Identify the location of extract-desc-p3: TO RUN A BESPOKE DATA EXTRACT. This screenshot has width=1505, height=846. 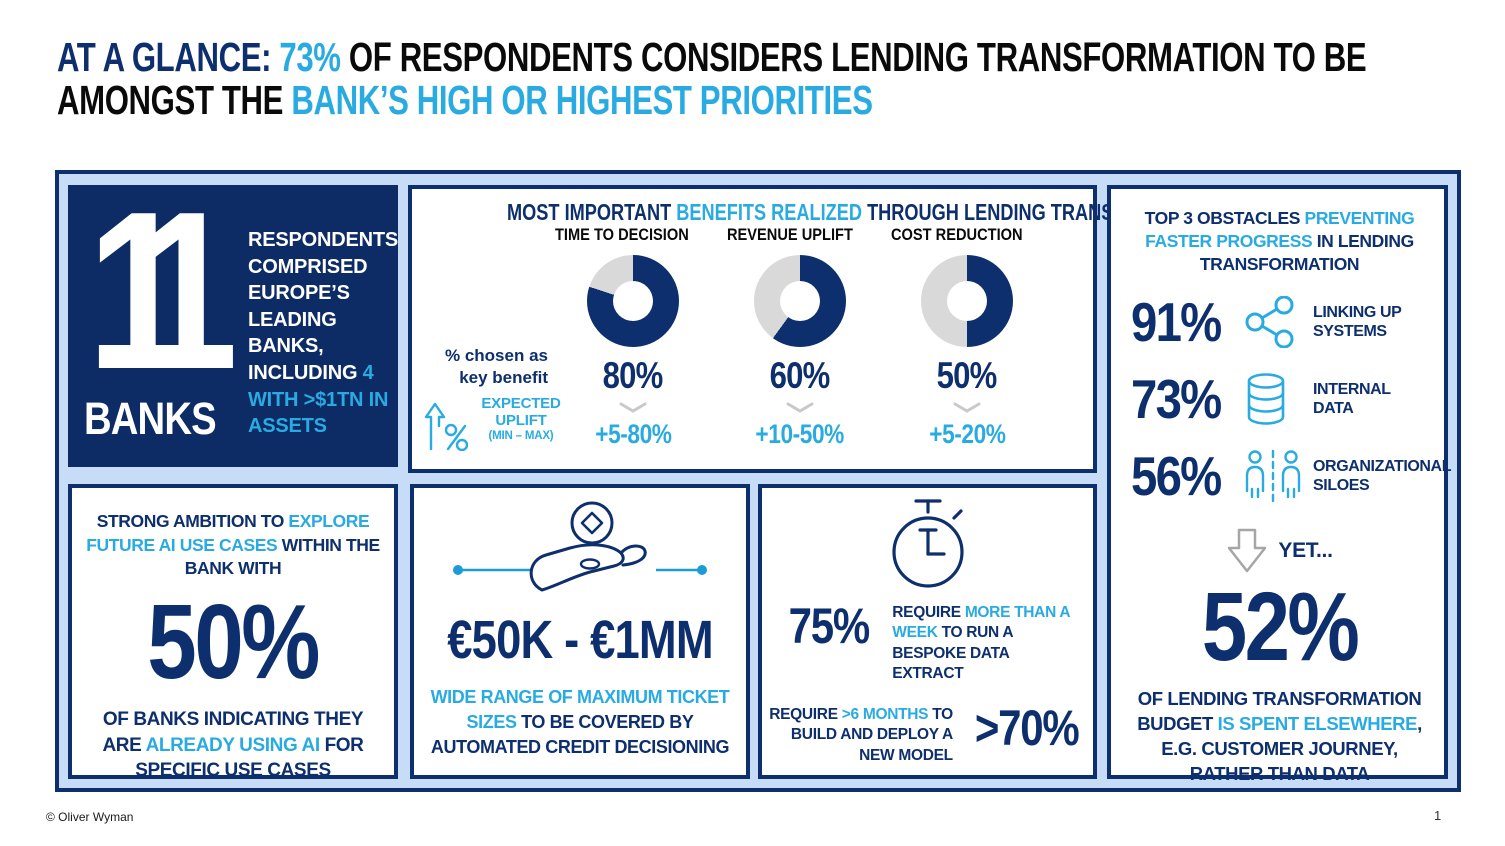
(952, 653).